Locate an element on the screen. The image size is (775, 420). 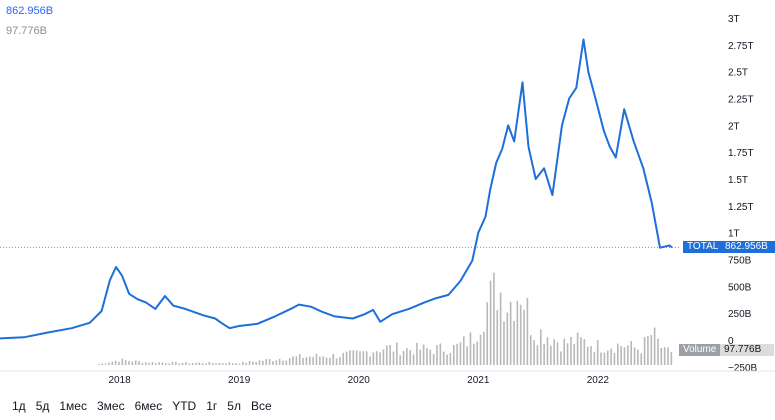
range-toolbar: 1д 5д 1мес 3мес 6мес YTD 1г 5л Все is located at coordinates (142, 406).